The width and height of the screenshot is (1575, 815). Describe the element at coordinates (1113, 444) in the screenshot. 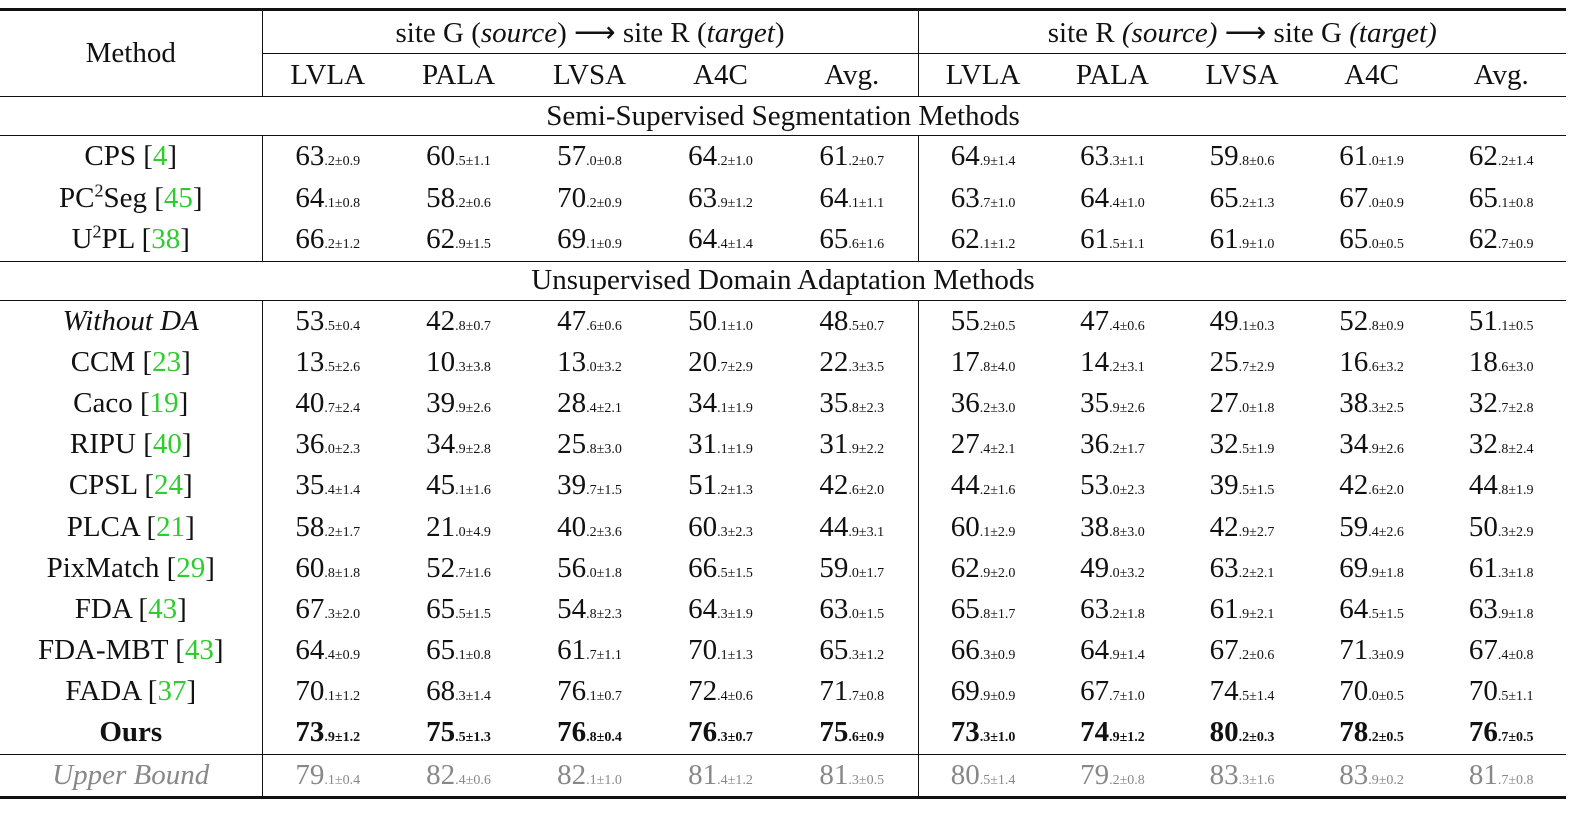

I see `value-cell: 36.2±1.7` at that location.